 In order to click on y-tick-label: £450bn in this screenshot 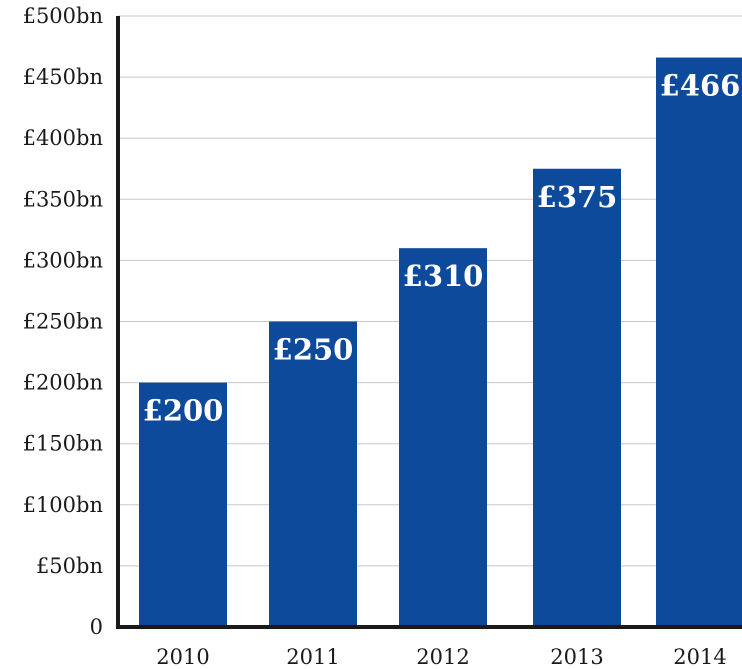, I will do `click(63, 77)`.